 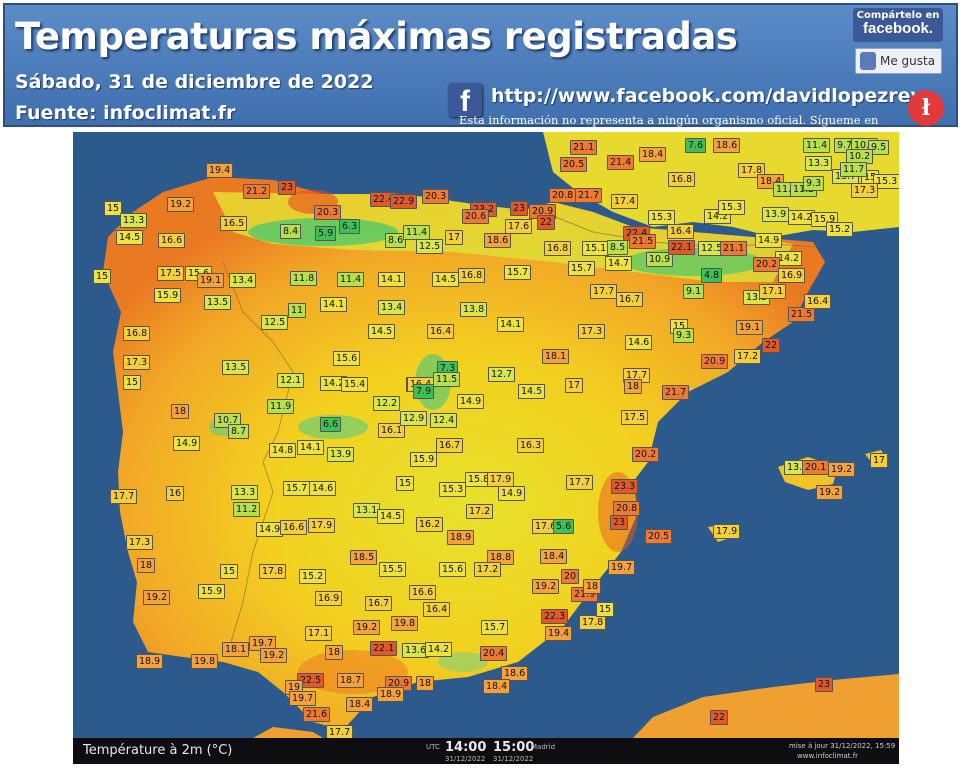 I want to click on station-temperature: 14.2, so click(x=439, y=649).